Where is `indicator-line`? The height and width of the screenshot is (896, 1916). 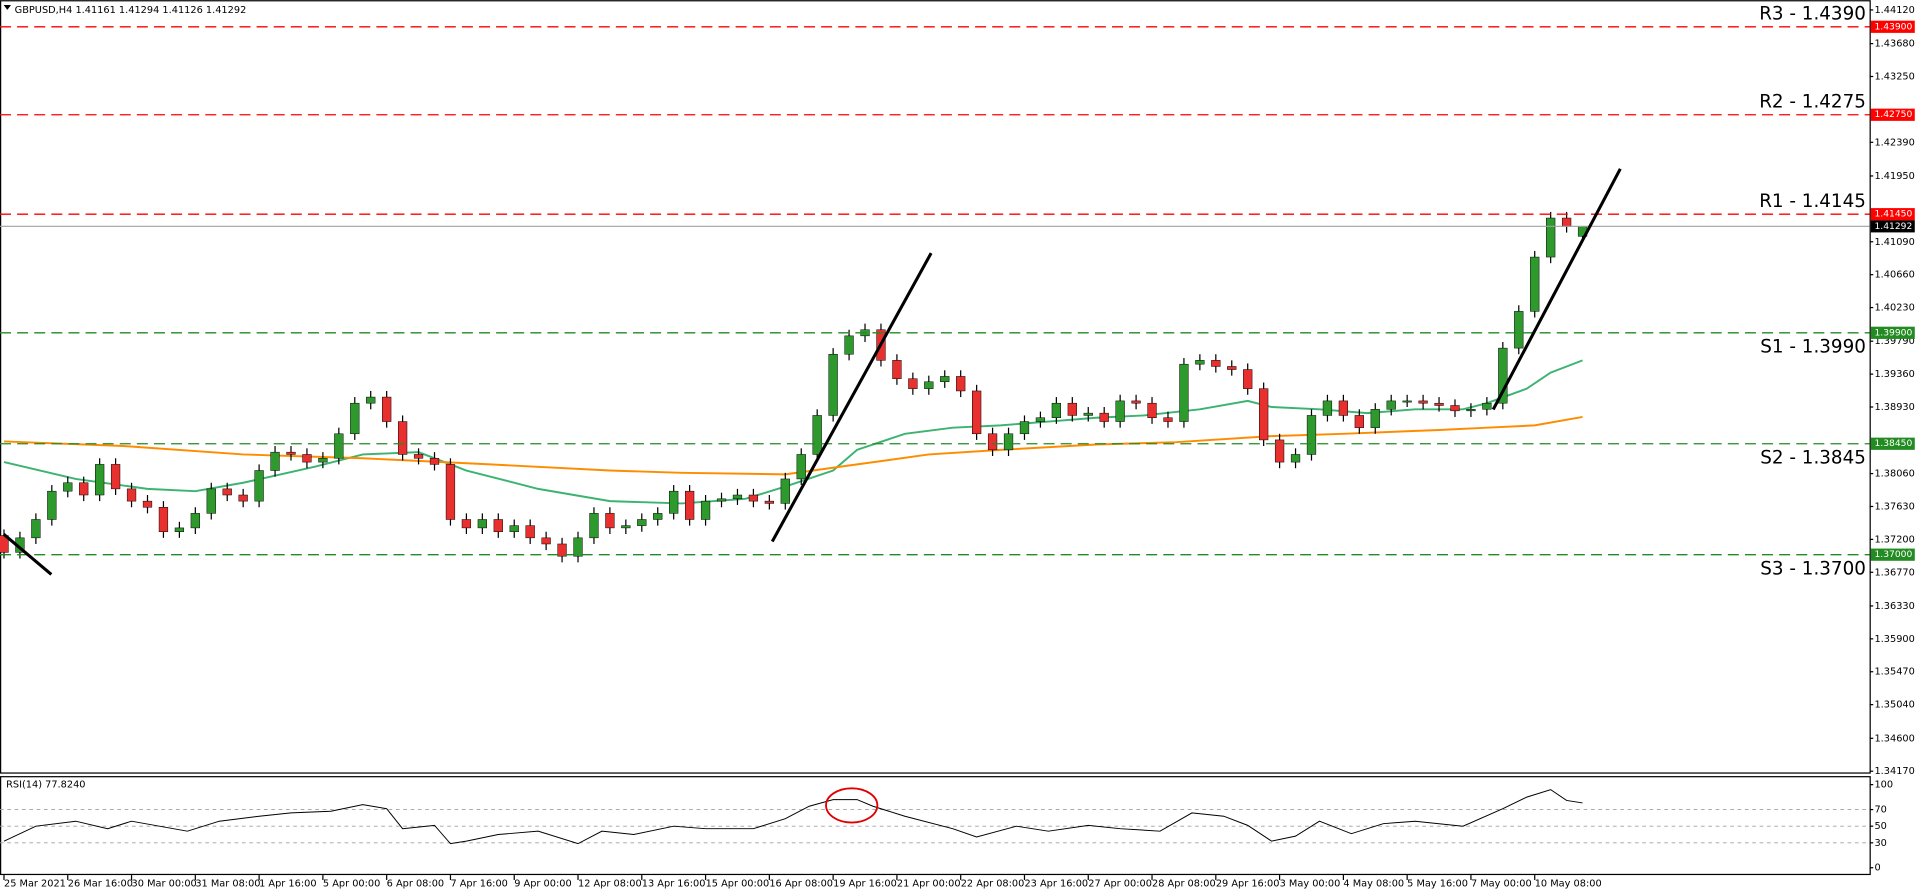 indicator-line is located at coordinates (793, 817).